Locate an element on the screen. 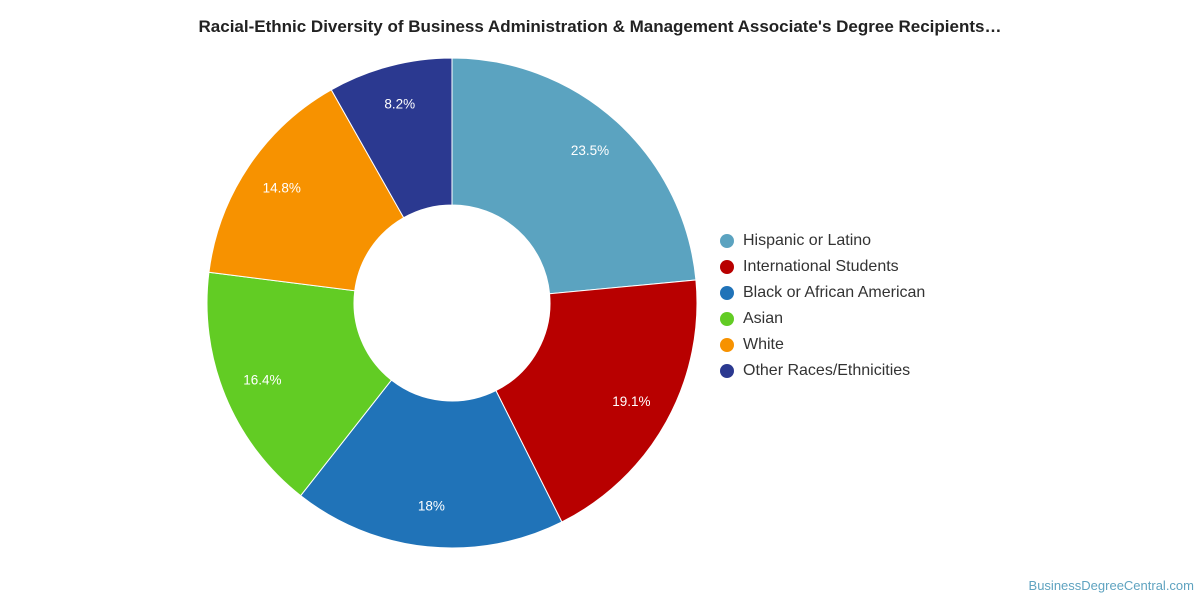  legend-item: Asian is located at coordinates (822, 319).